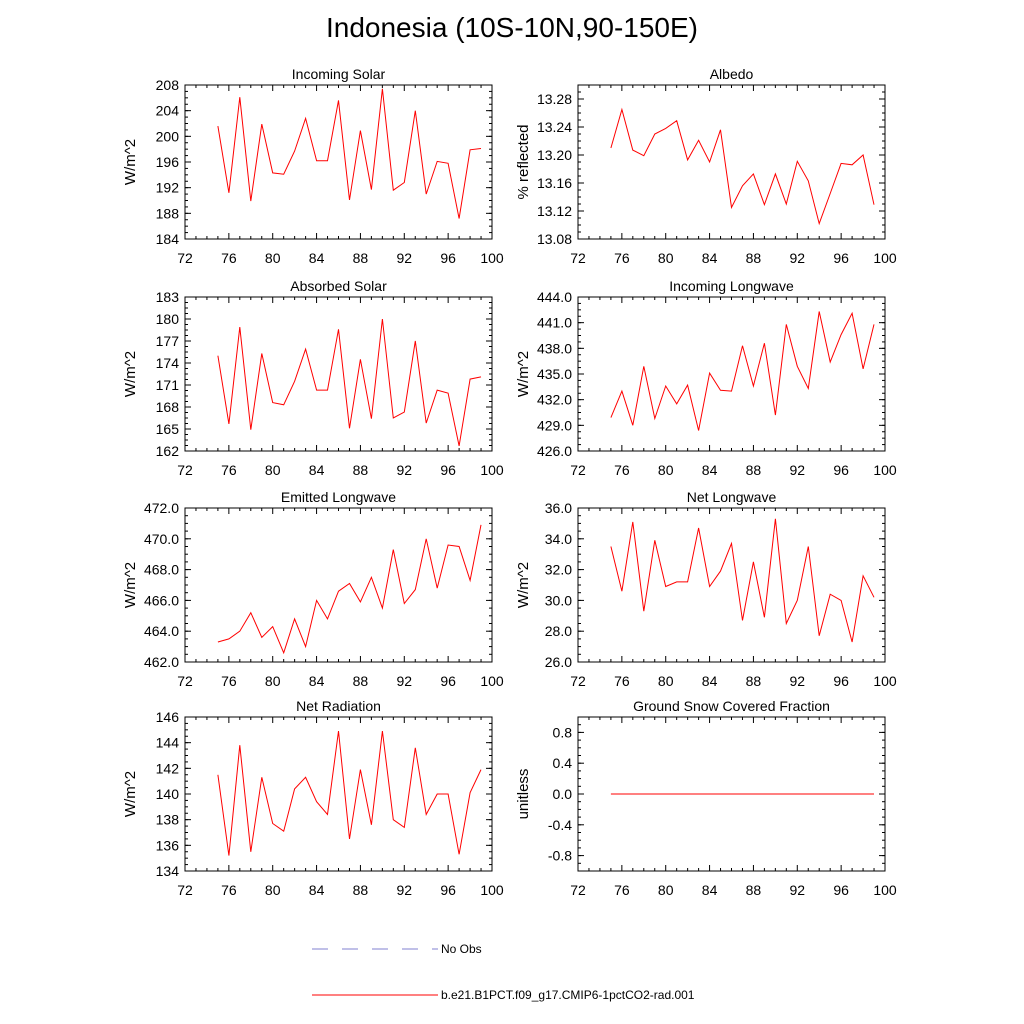 This screenshot has width=1024, height=1024. Describe the element at coordinates (168, 111) in the screenshot. I see `y-tick-label: 204` at that location.